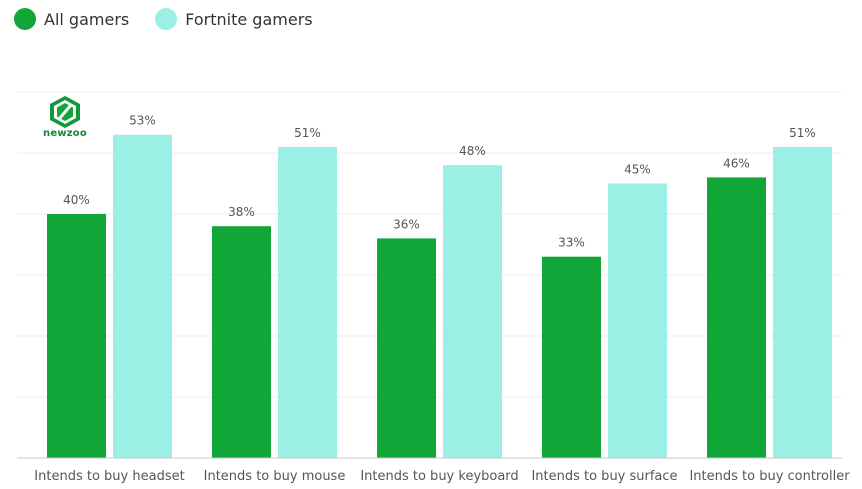 This screenshot has height=489, width=862. I want to click on newzoo-logo-icon, so click(65, 112).